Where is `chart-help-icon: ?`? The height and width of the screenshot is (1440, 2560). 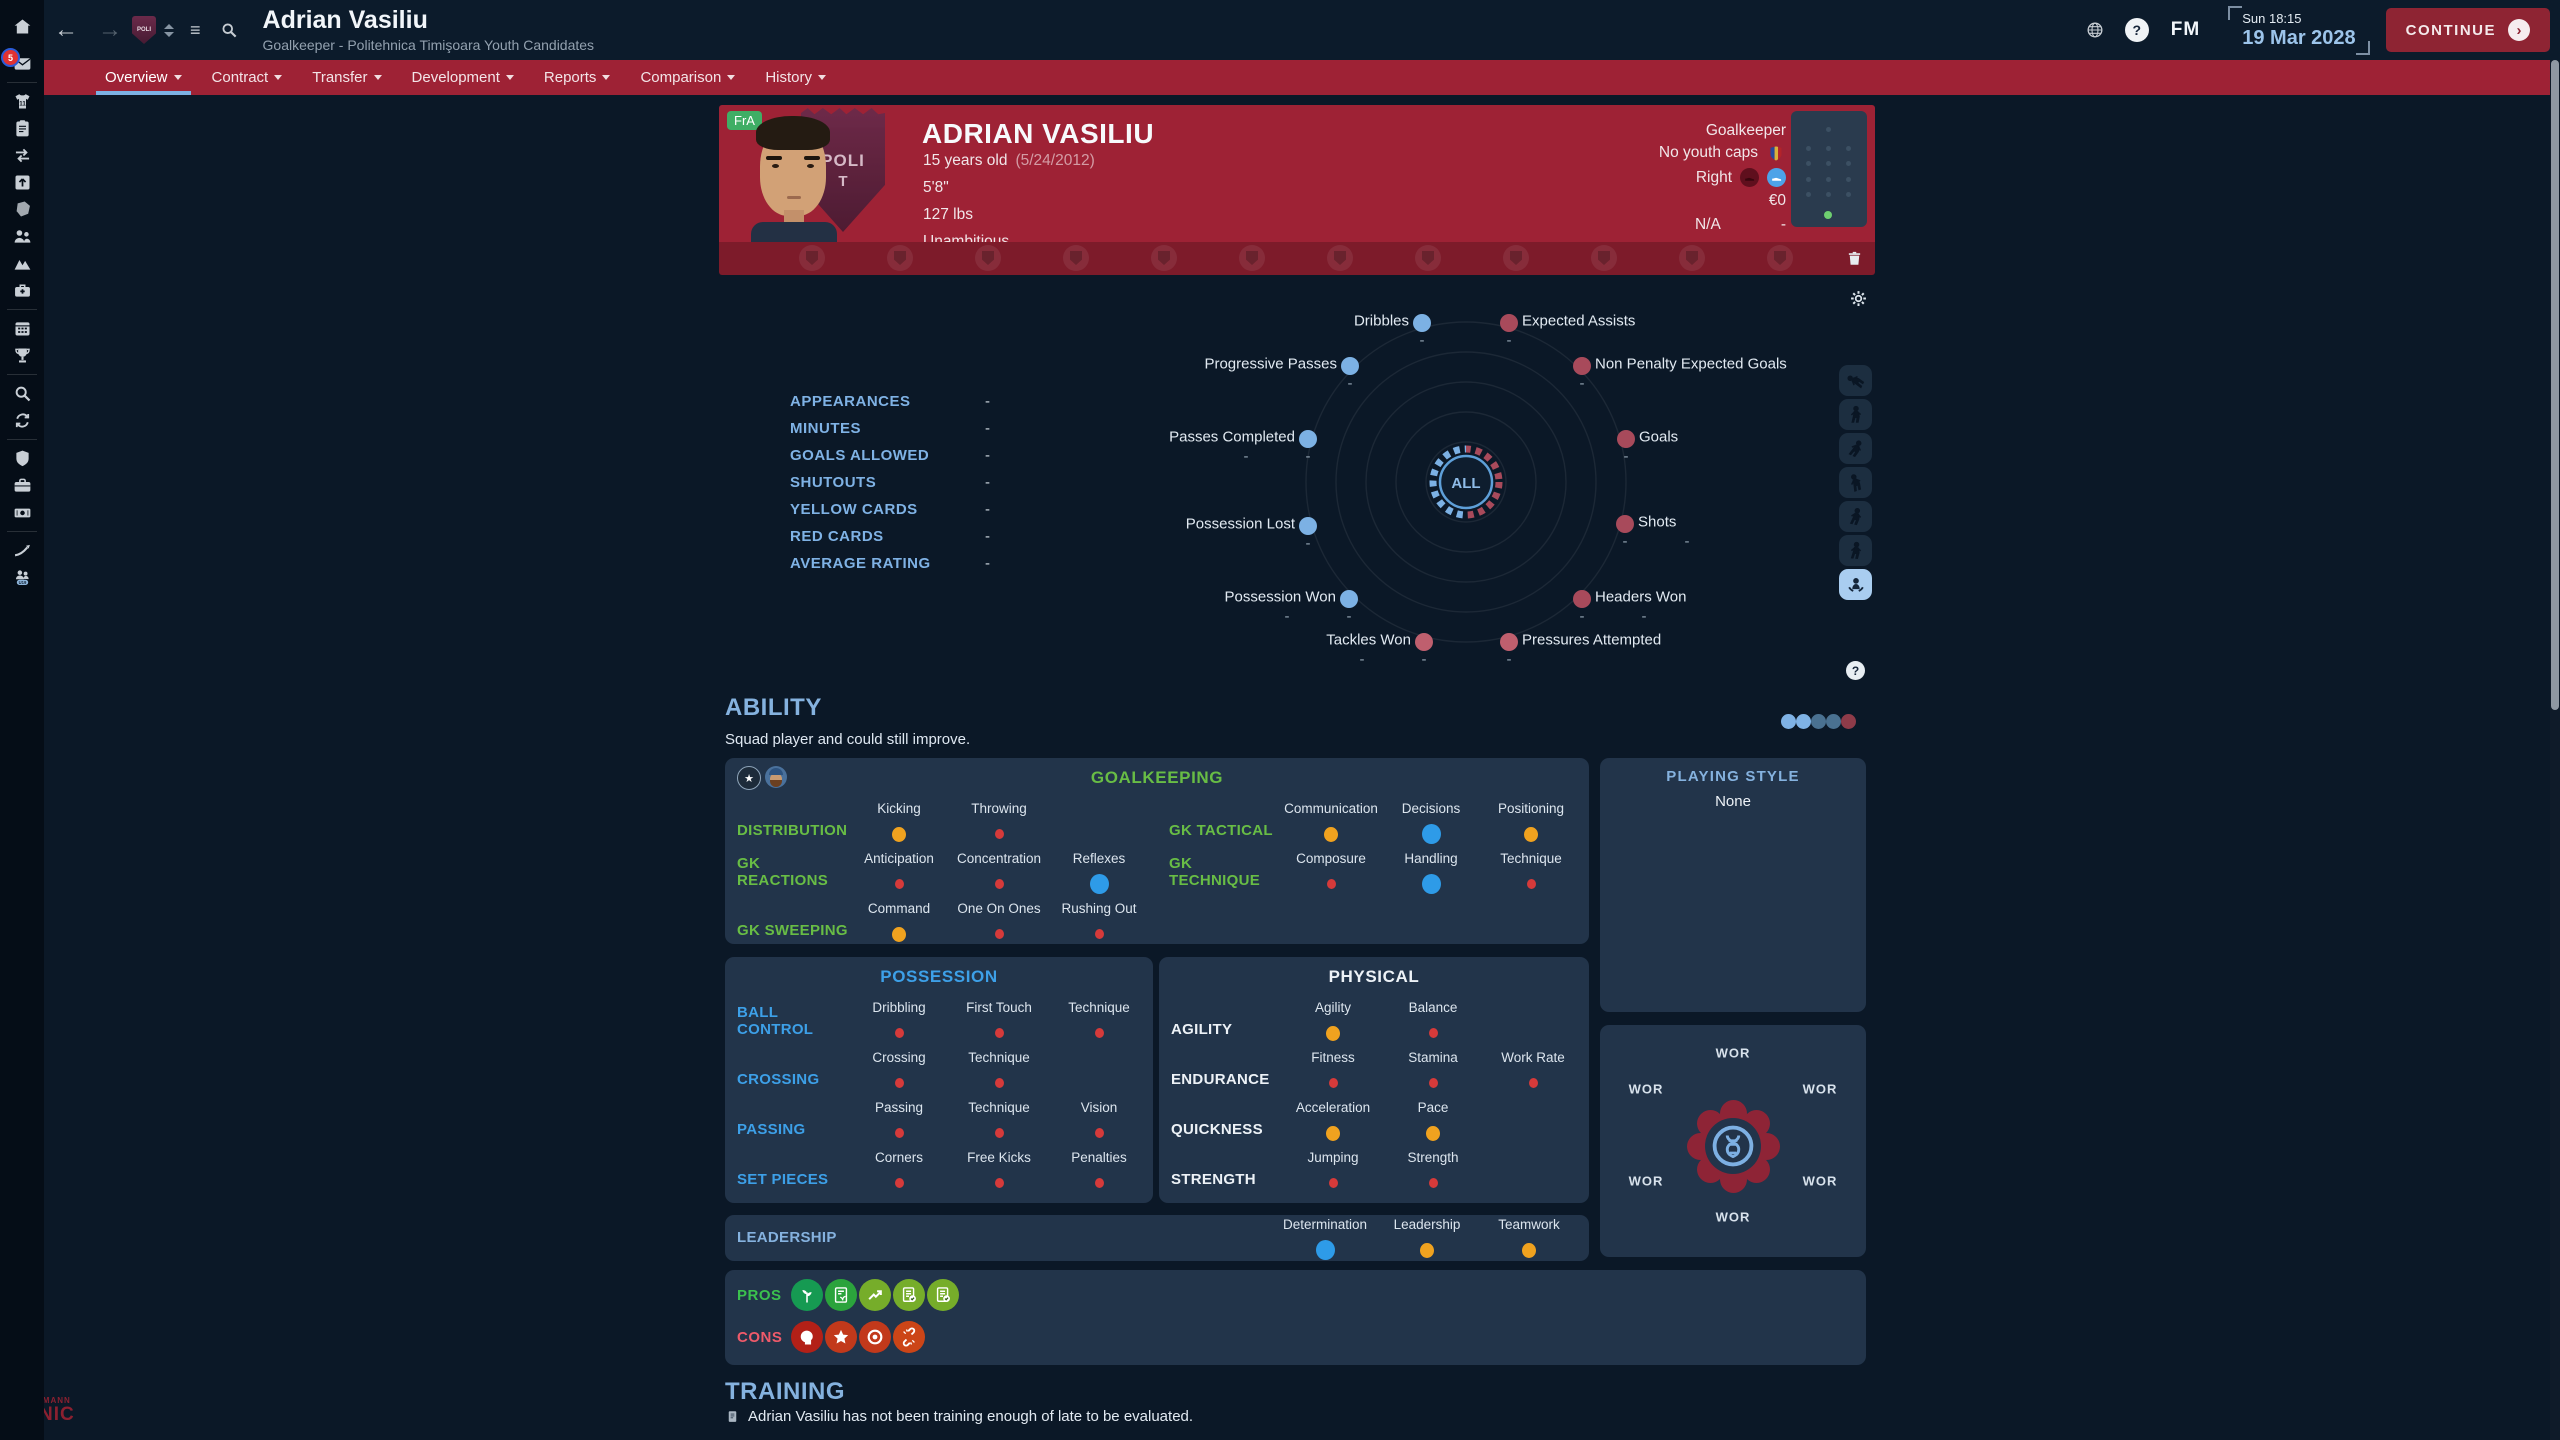 chart-help-icon: ? is located at coordinates (1855, 670).